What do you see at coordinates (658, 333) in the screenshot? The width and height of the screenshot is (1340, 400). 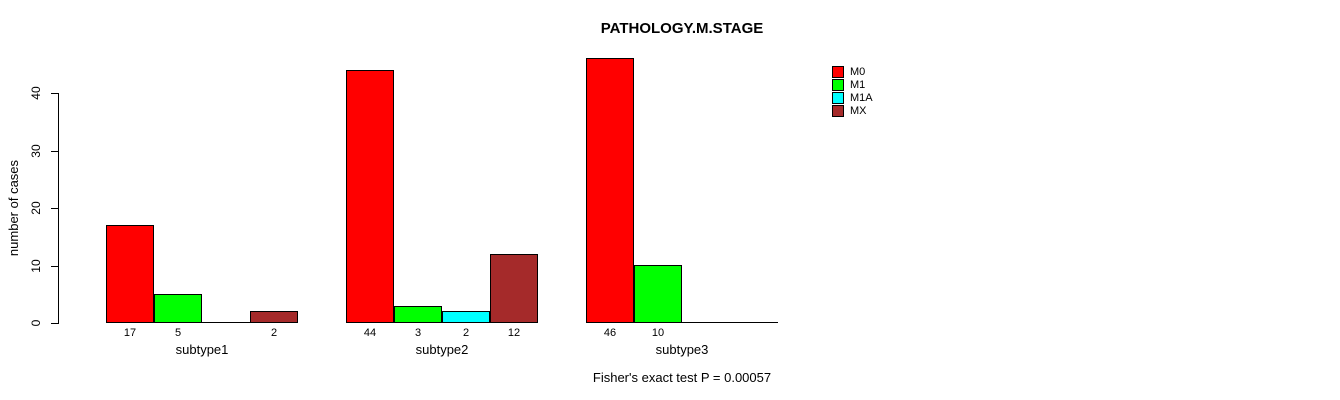 I see `bar-value-m1-subtype3: 10` at bounding box center [658, 333].